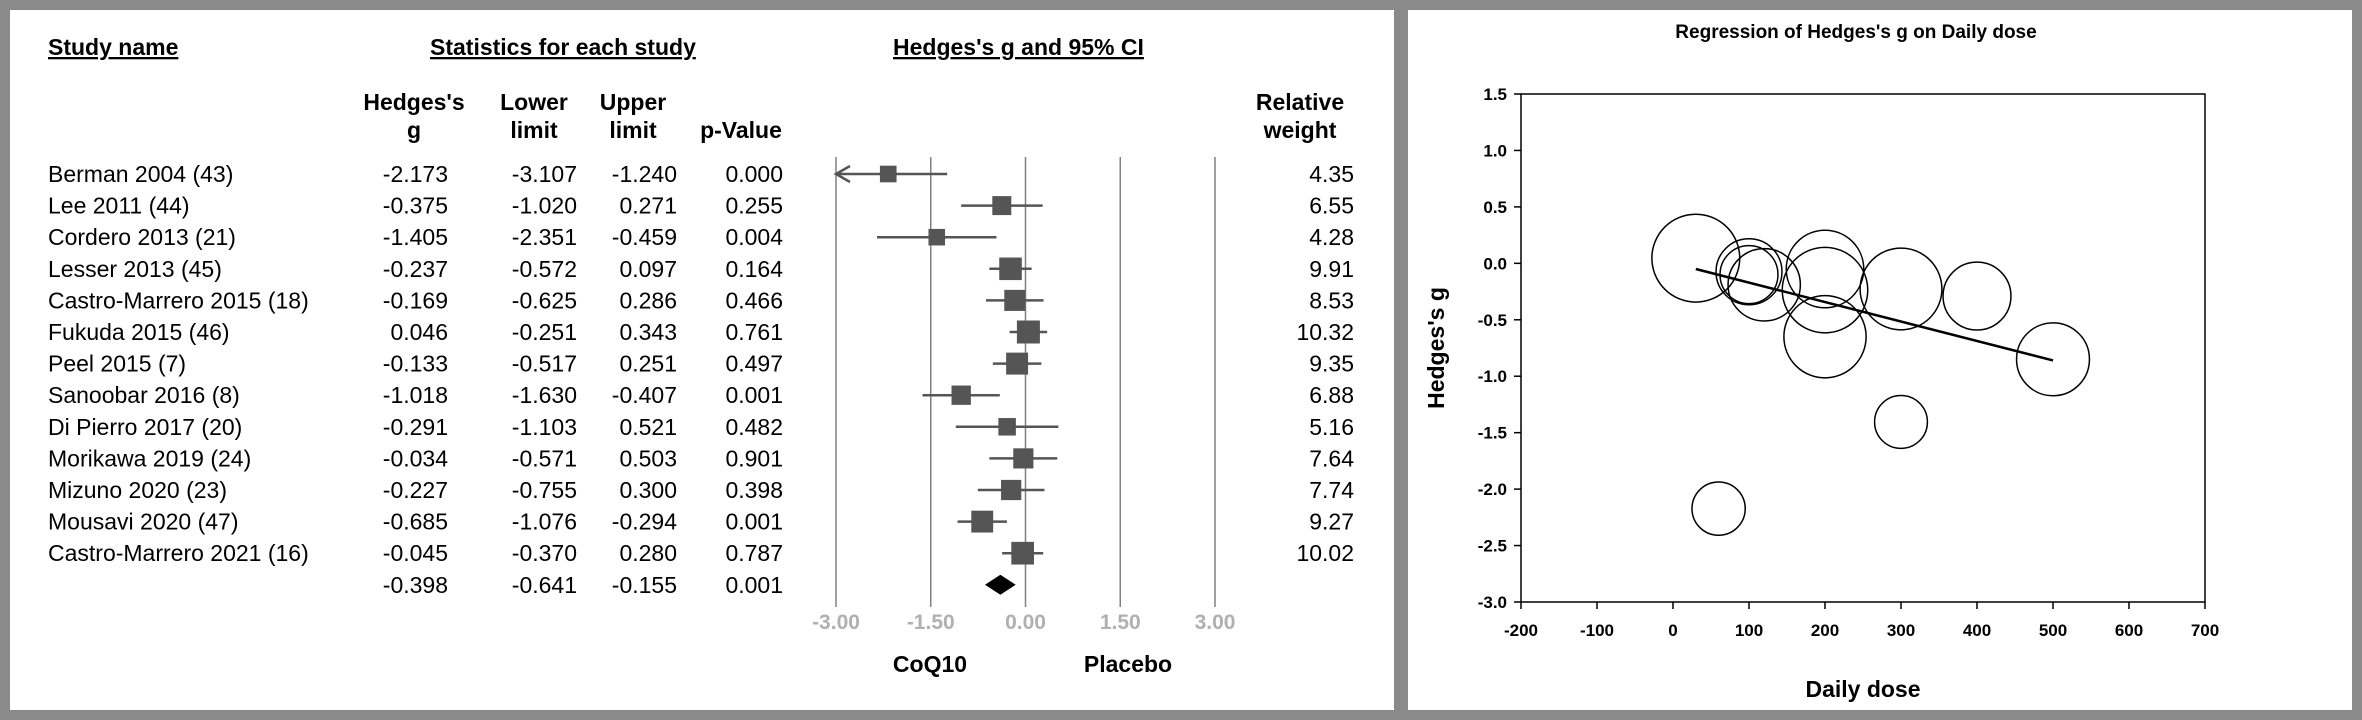 The width and height of the screenshot is (2362, 720). I want to click on y-tick-label: -2.5, so click(1492, 546).